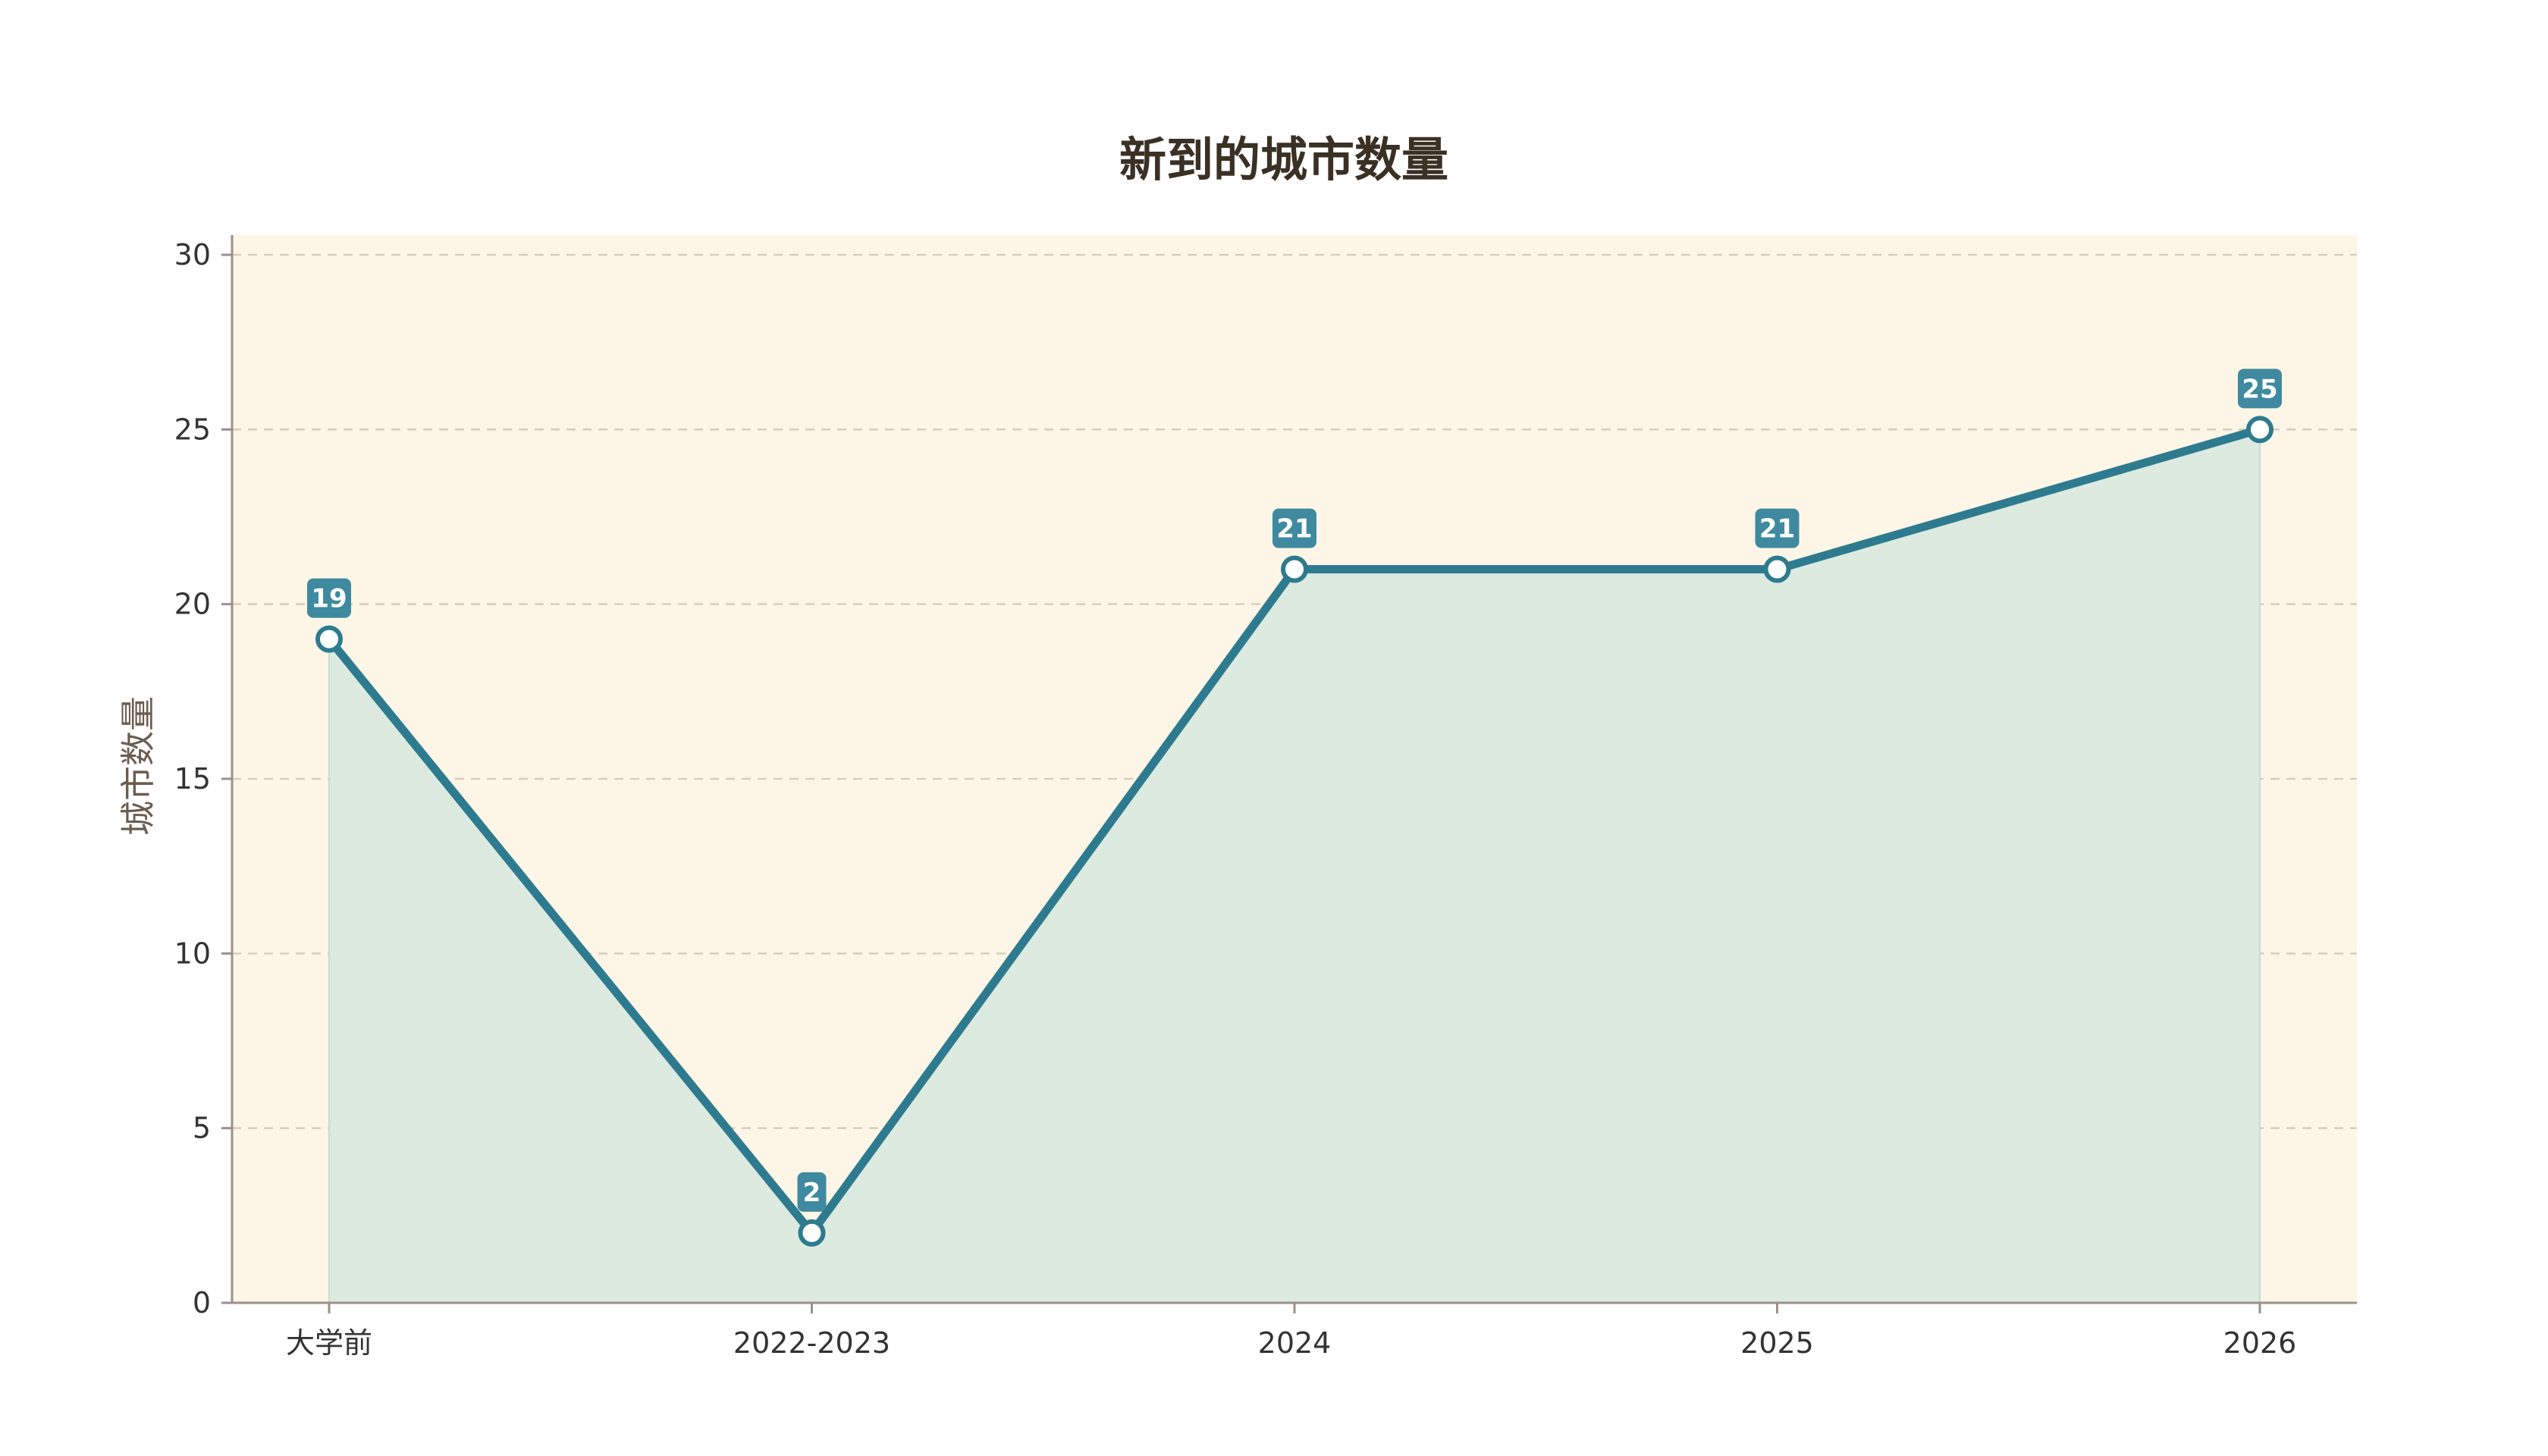 The width and height of the screenshot is (2548, 1456). Describe the element at coordinates (202, 1303) in the screenshot. I see `y-tick-label: 0` at that location.